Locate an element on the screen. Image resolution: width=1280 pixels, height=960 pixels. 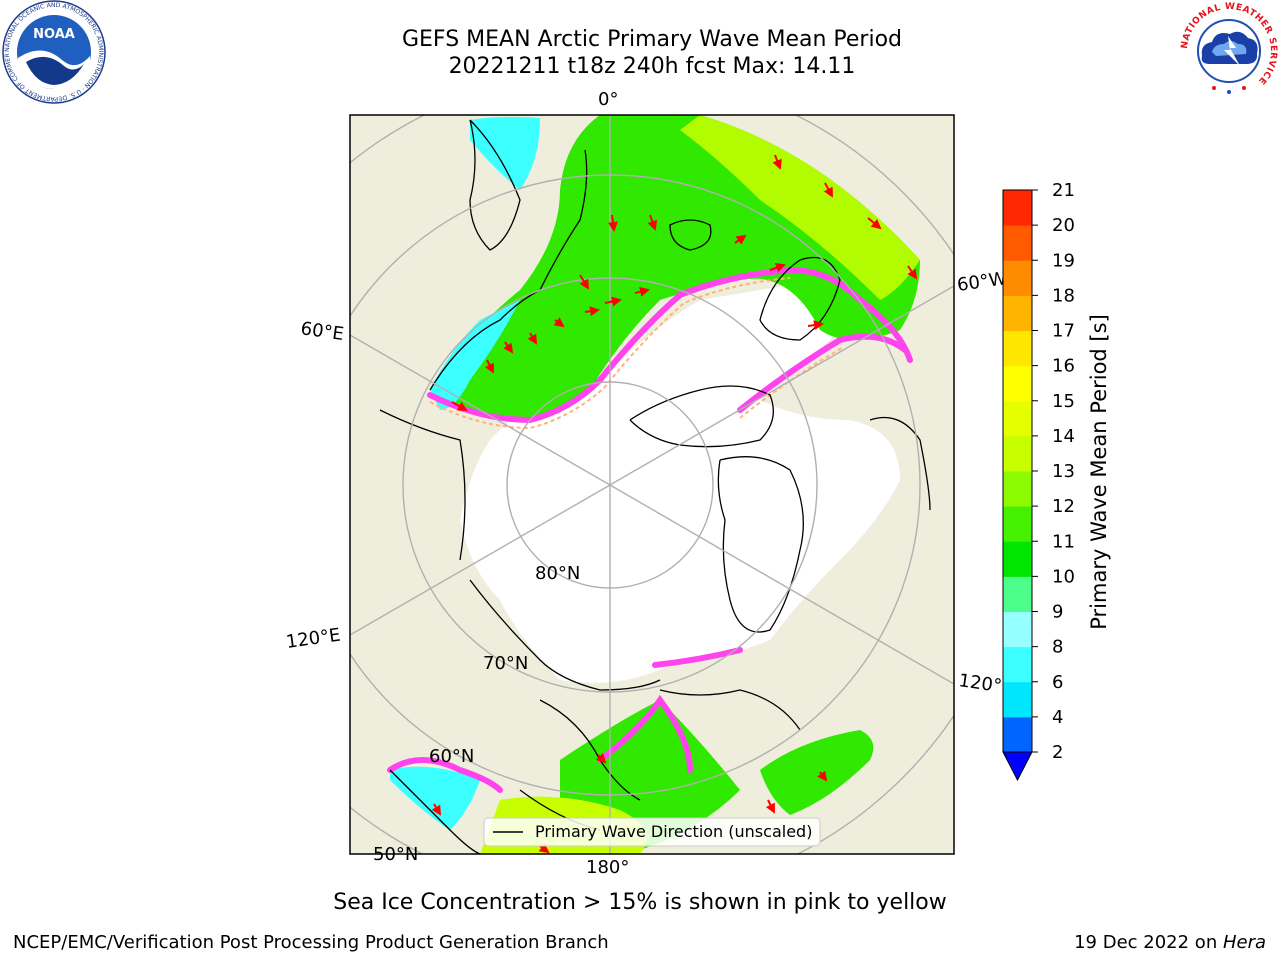
nws-logo: NATIONAL WEATHER SERVICE is located at coordinates (1229, 51).